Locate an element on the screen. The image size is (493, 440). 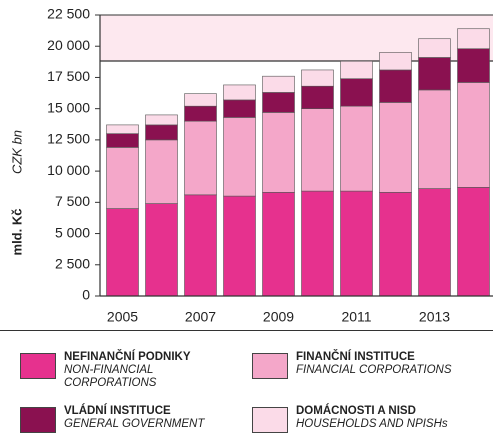
y-tick-label: 5 000 is located at coordinates (72, 232).